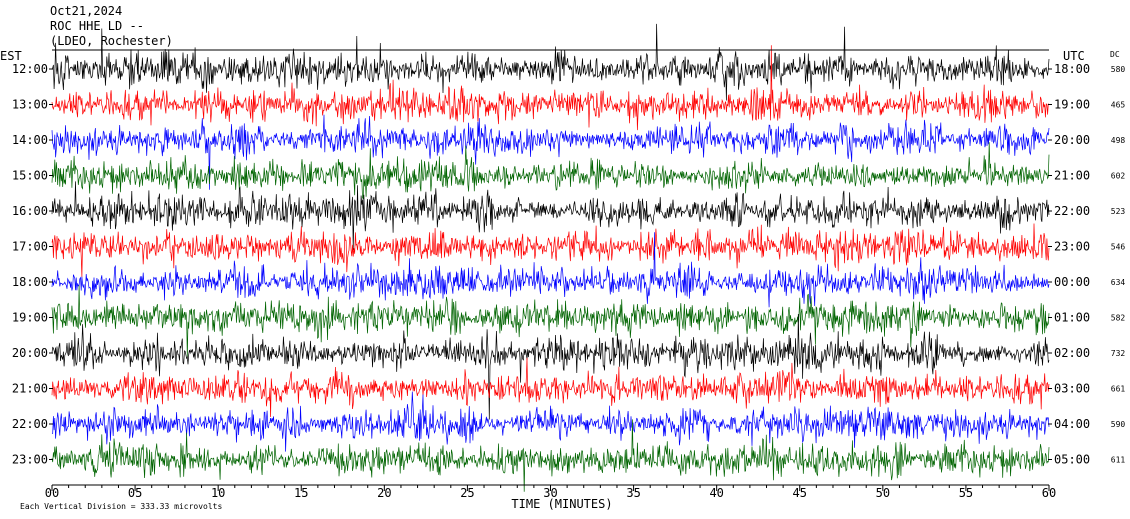 Image resolution: width=1130 pixels, height=519 pixels. What do you see at coordinates (467, 493) in the screenshot?
I see `x-tick-label: 25` at bounding box center [467, 493].